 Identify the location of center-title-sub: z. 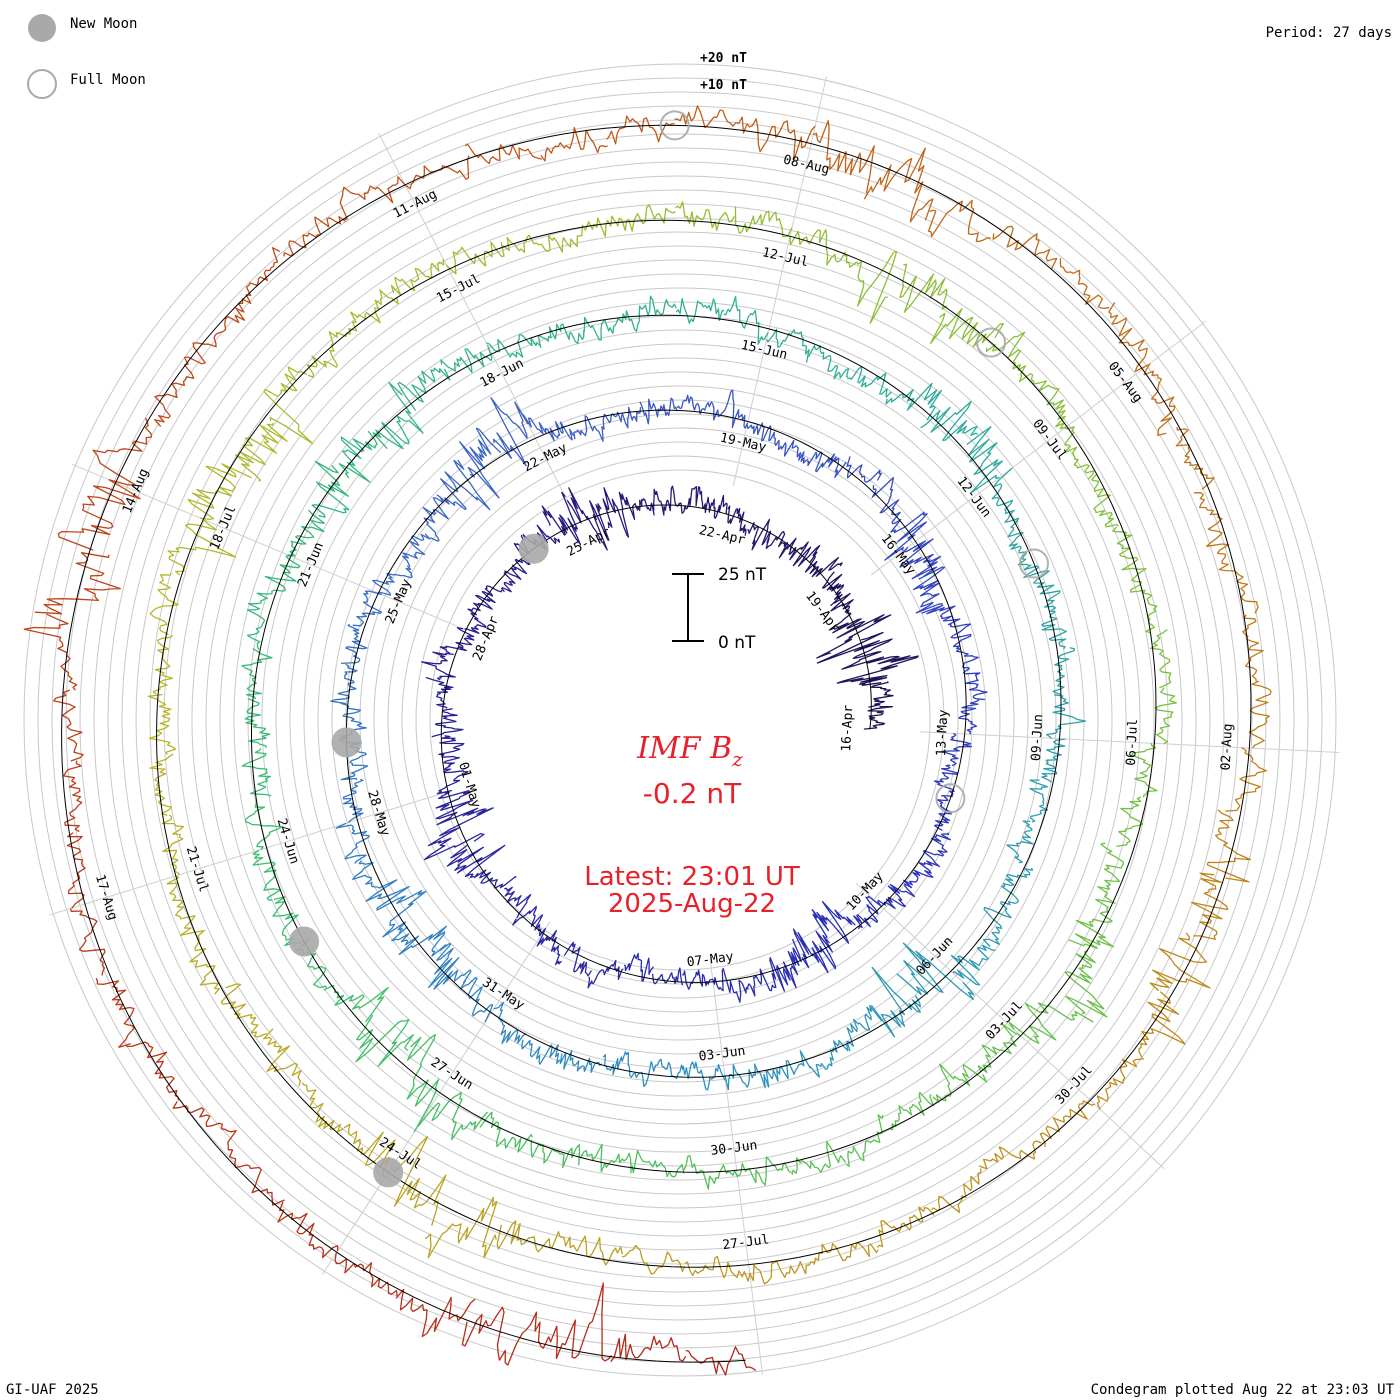
(737, 759).